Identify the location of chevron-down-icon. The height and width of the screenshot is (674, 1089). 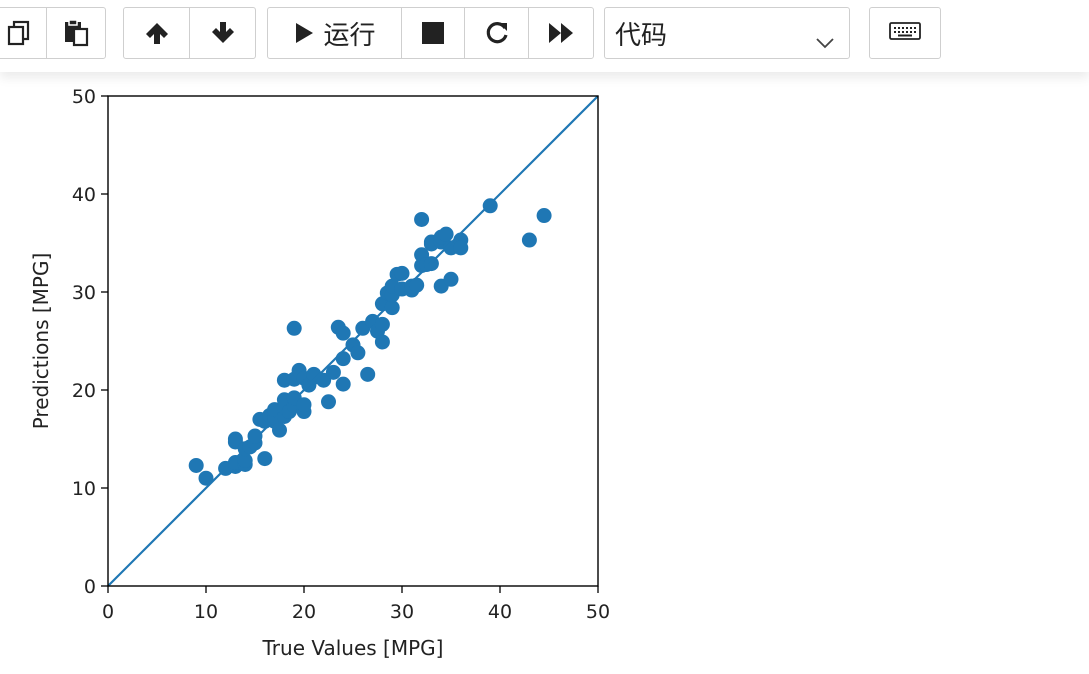
(825, 41).